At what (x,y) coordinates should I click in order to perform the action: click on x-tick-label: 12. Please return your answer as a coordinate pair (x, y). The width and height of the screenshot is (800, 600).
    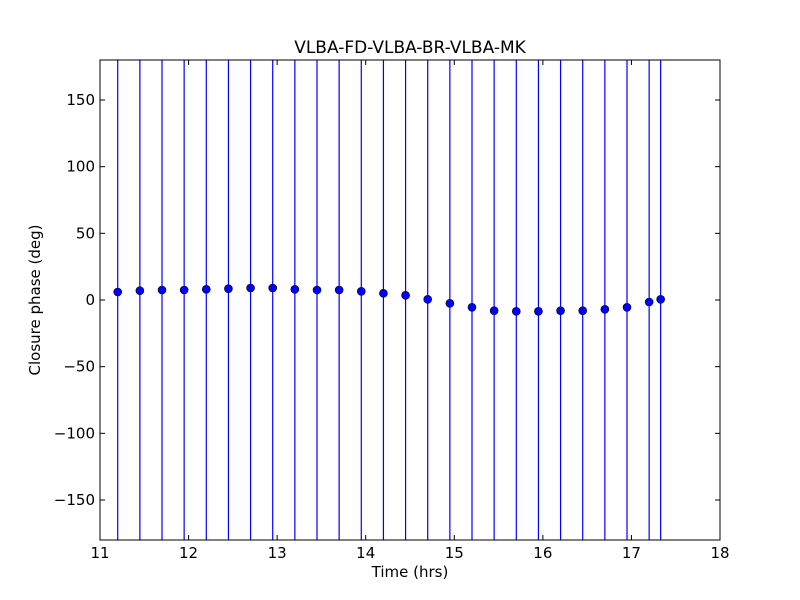
    Looking at the image, I should click on (188, 553).